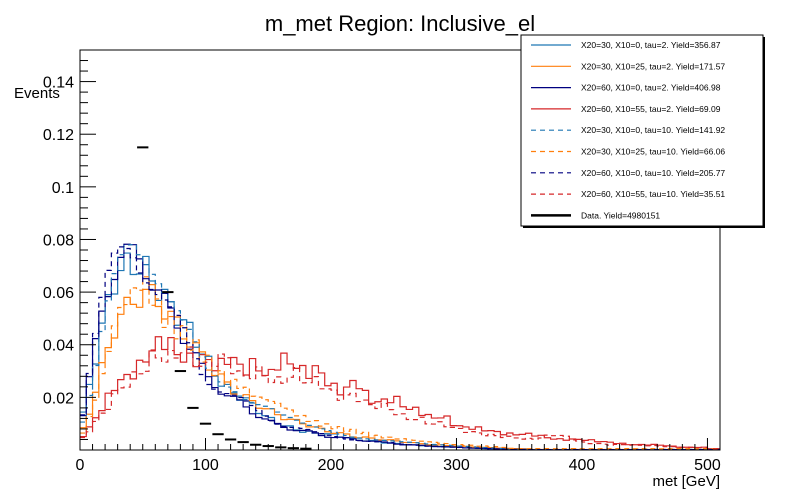 This screenshot has width=800, height=500. What do you see at coordinates (400, 23) in the screenshot?
I see `chart-title: m_met Region: Inclusive_el` at bounding box center [400, 23].